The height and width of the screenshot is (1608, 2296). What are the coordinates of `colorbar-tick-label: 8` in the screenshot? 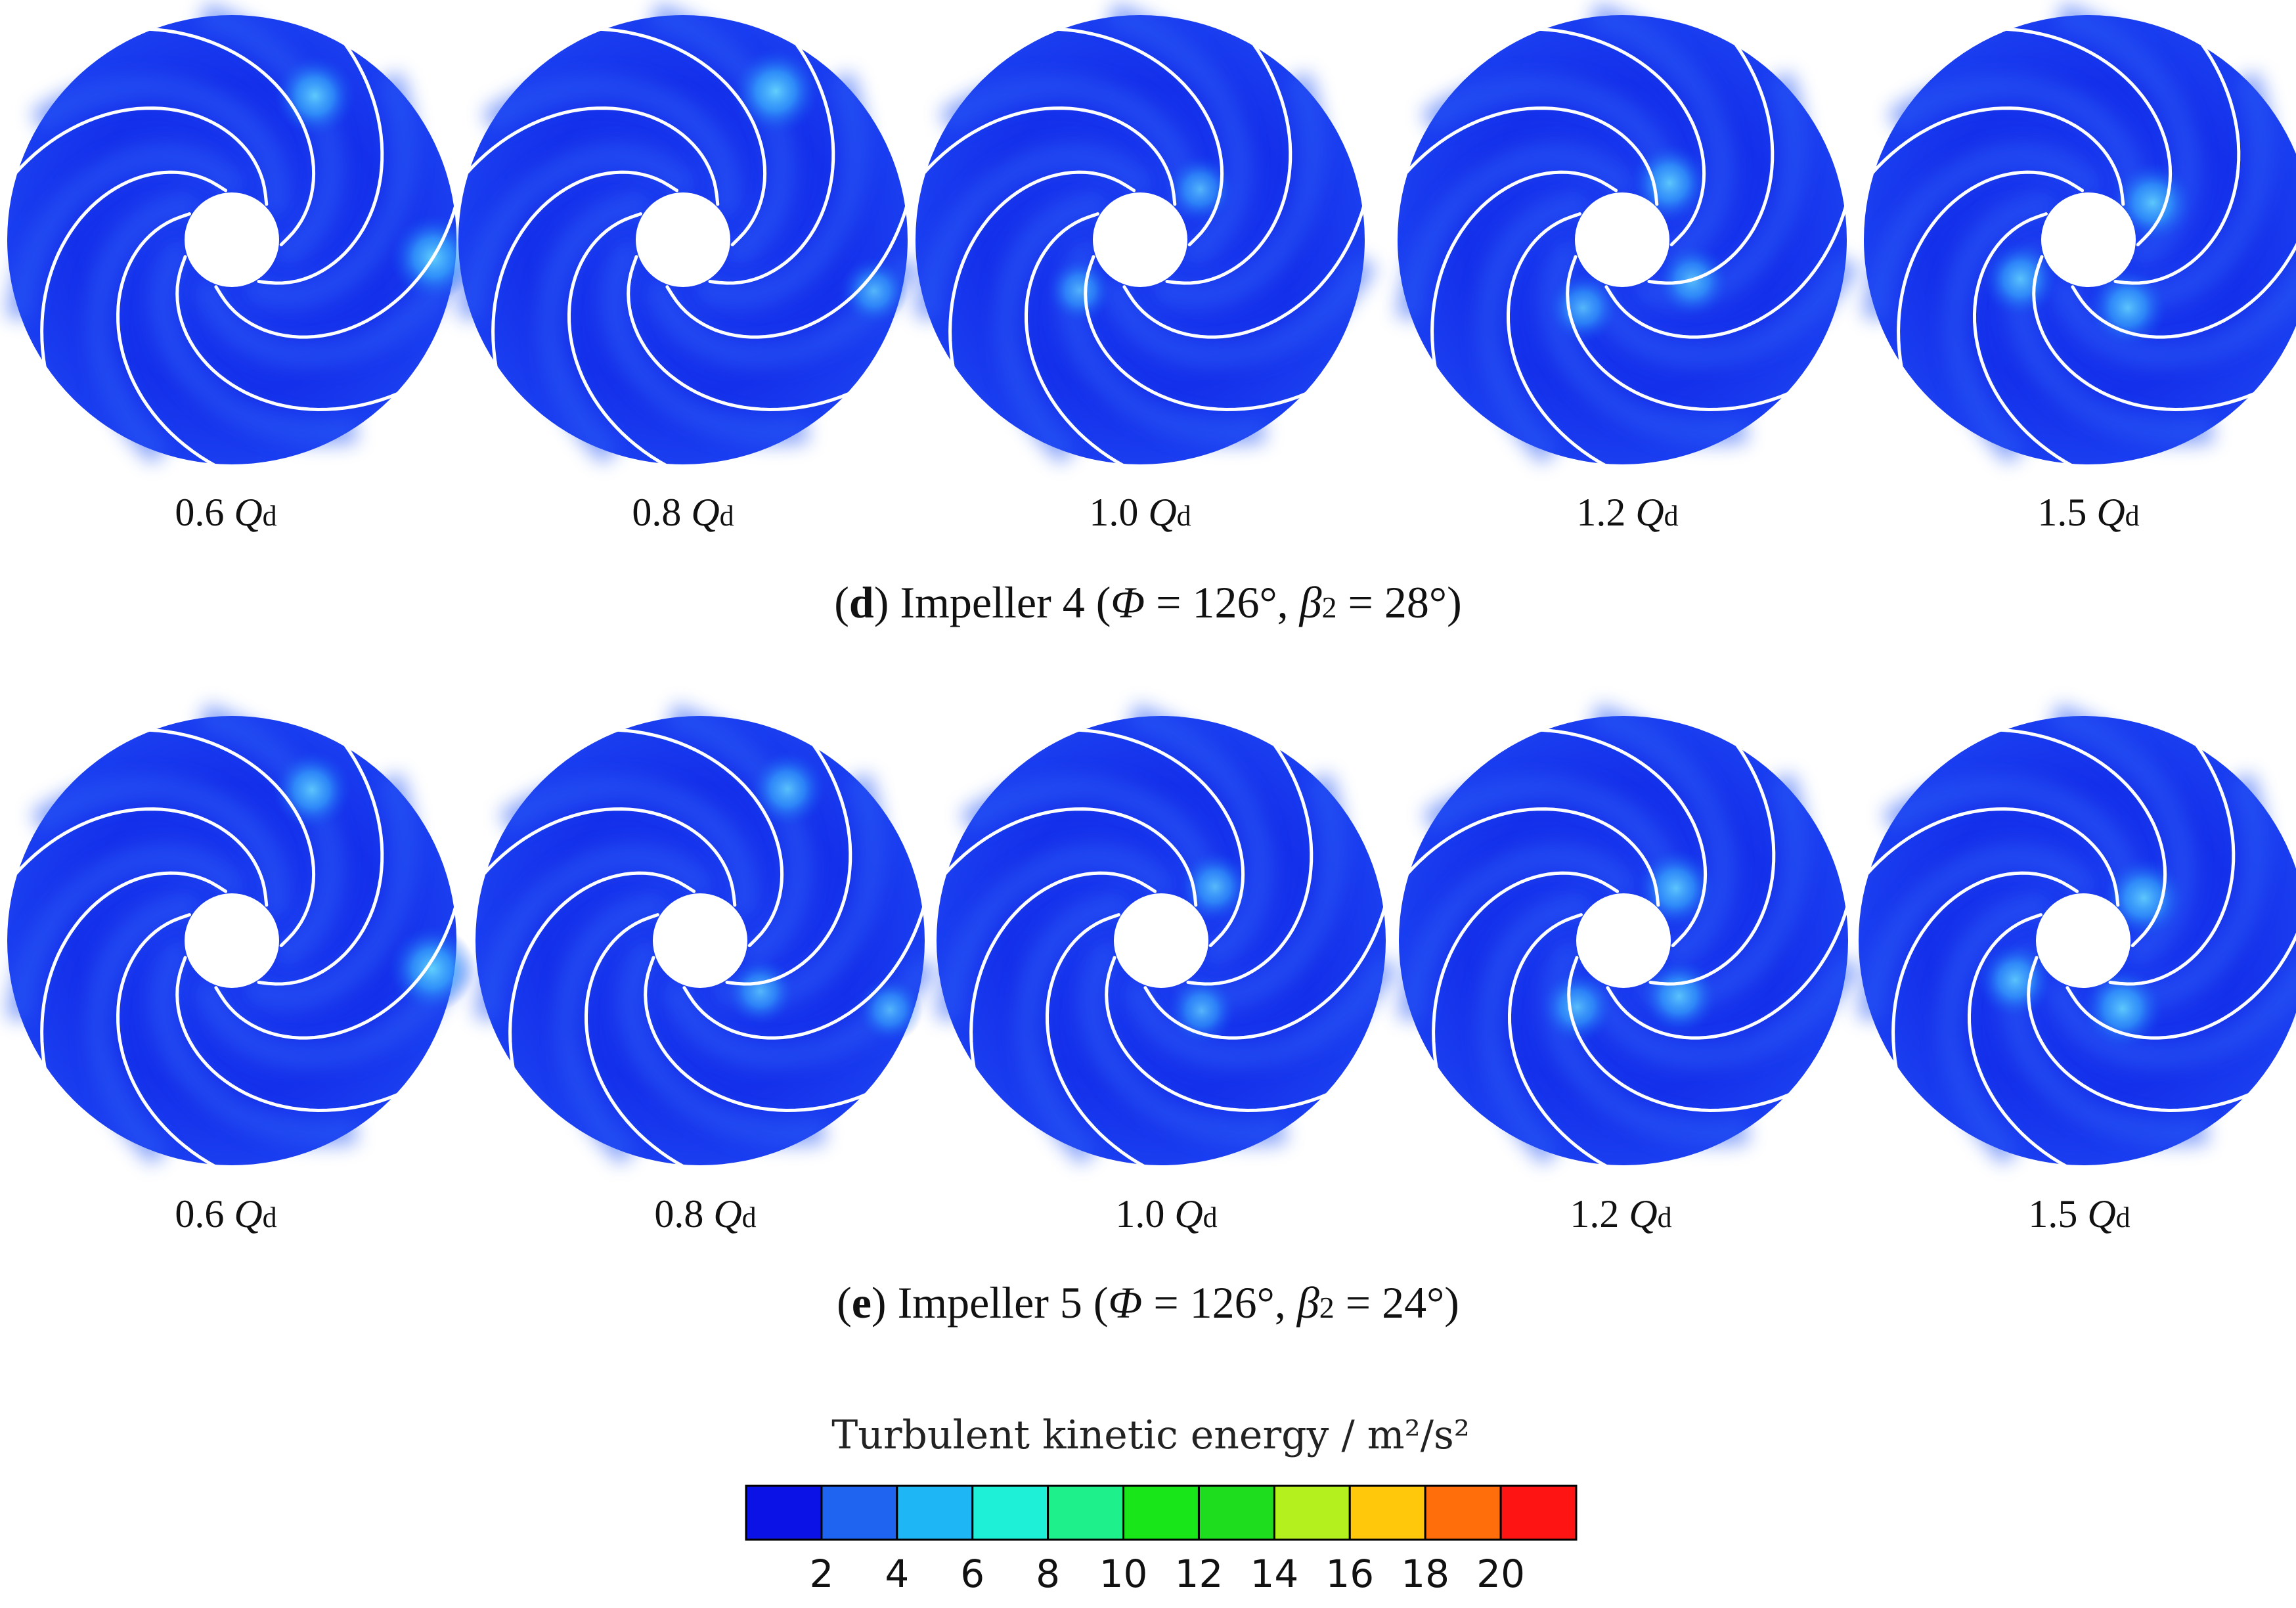 It's located at (1048, 1574).